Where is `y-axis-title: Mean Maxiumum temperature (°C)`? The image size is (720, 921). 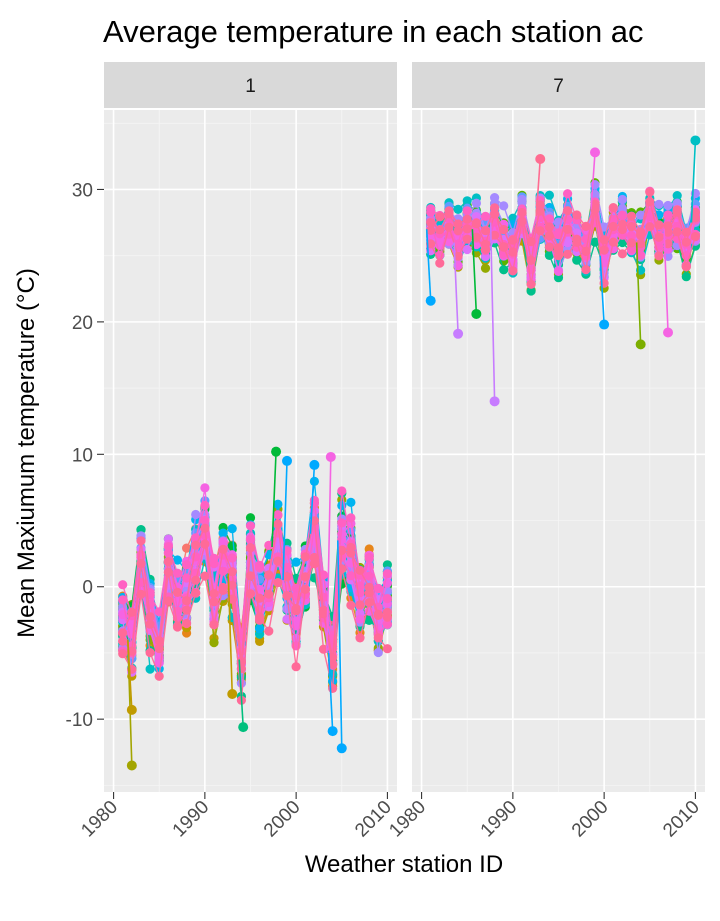 y-axis-title: Mean Maxiumum temperature (°C) is located at coordinates (26, 453).